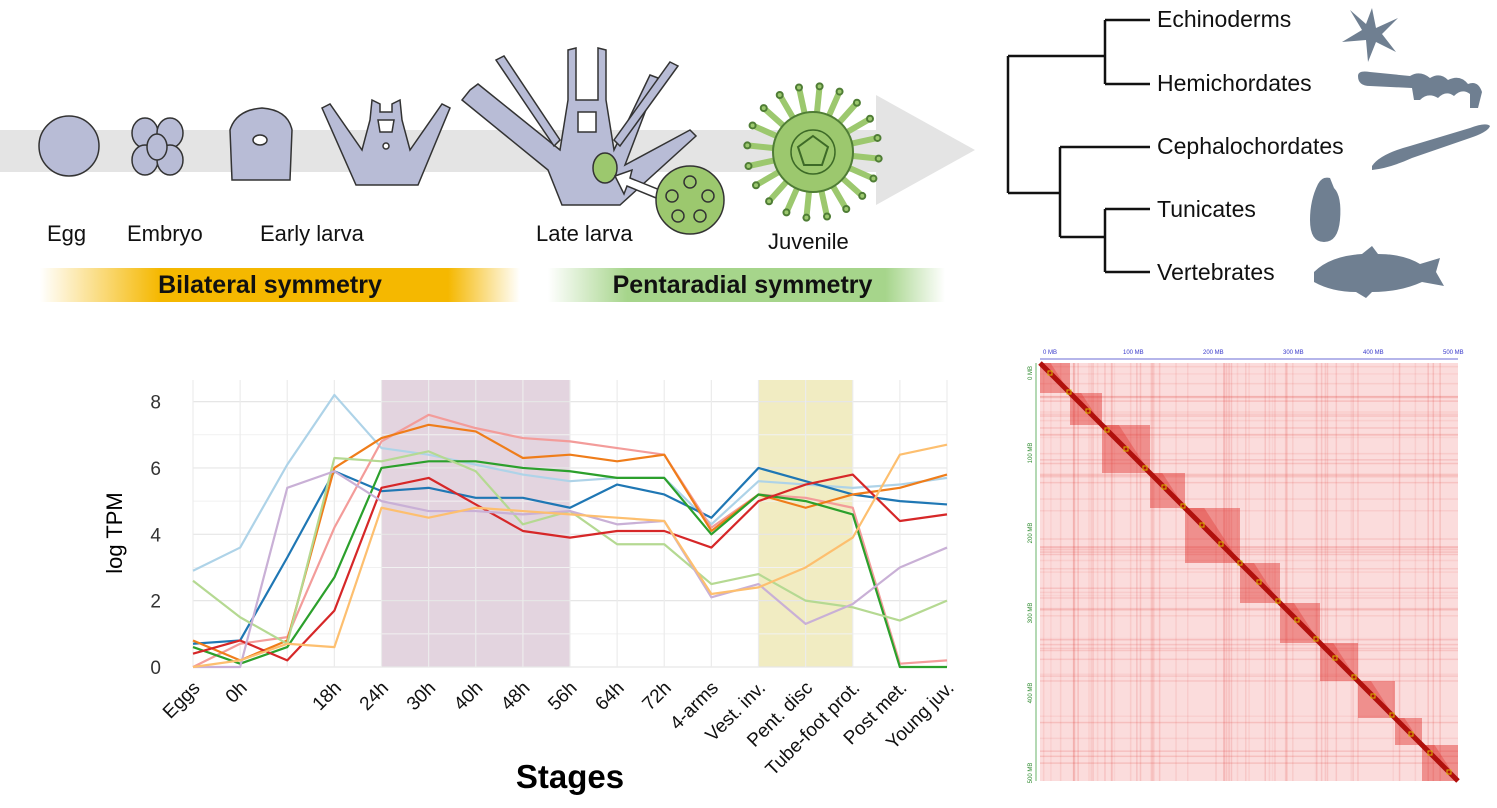 This screenshot has width=1497, height=808. I want to click on x-axis-label: Stages, so click(570, 776).